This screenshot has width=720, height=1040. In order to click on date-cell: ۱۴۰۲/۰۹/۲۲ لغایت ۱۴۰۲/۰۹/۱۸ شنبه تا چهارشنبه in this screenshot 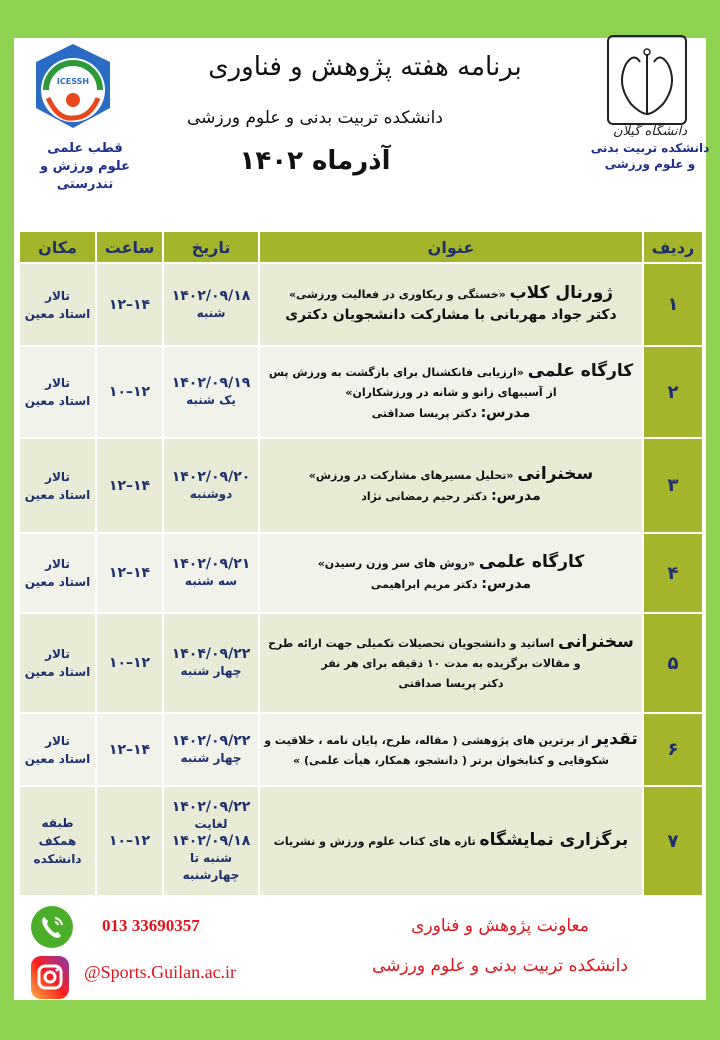, I will do `click(211, 841)`.